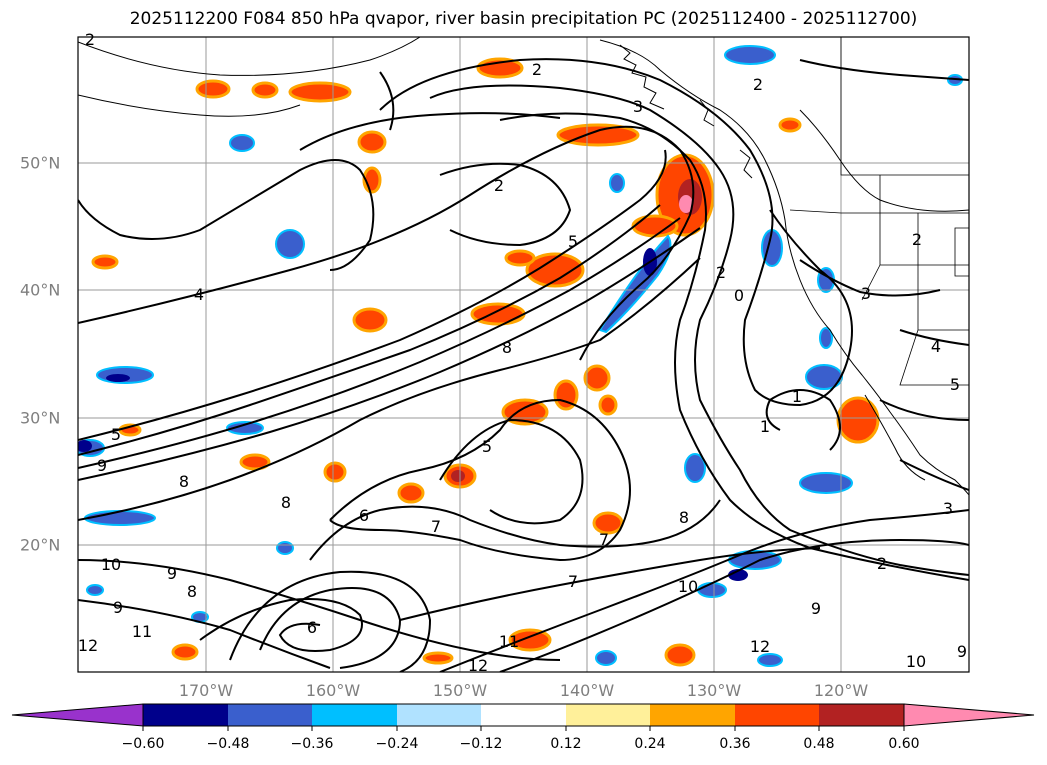  What do you see at coordinates (40, 290) in the screenshot?
I see `lat-label-40n: 40°N` at bounding box center [40, 290].